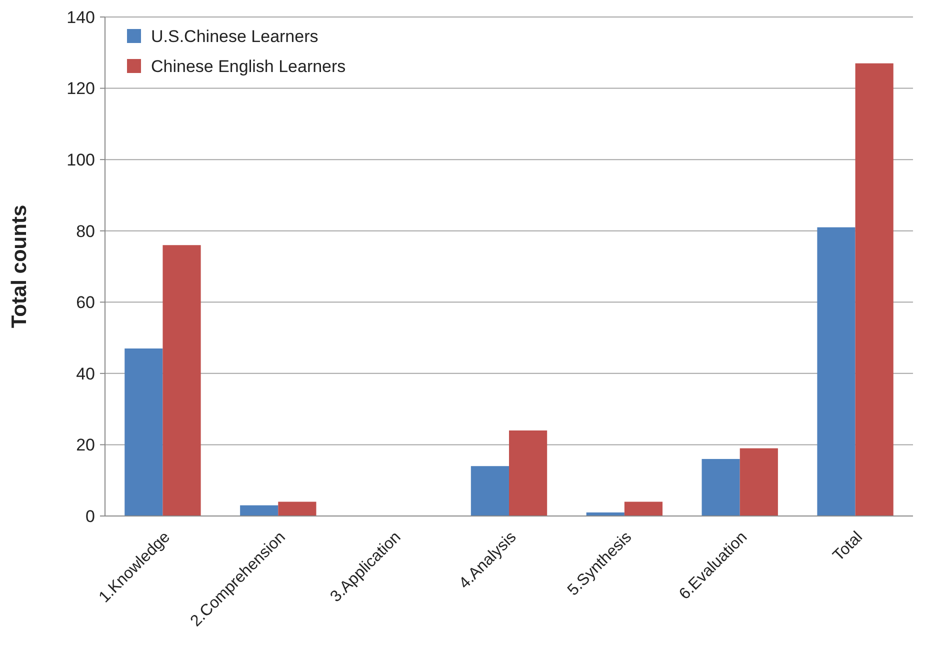 Image resolution: width=925 pixels, height=646 pixels. I want to click on y-tick-label: 120, so click(80, 88).